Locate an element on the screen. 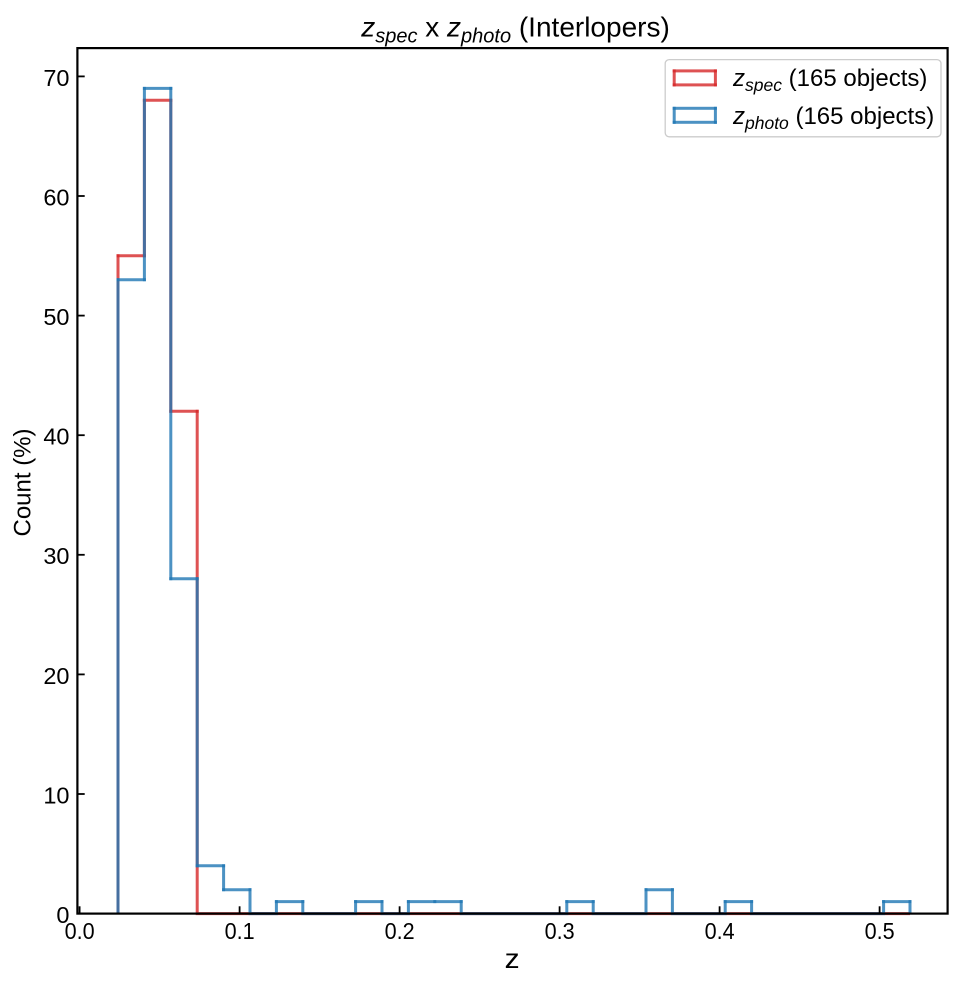 Image resolution: width=964 pixels, height=990 pixels. svg-text: 0.0 is located at coordinates (80, 931).